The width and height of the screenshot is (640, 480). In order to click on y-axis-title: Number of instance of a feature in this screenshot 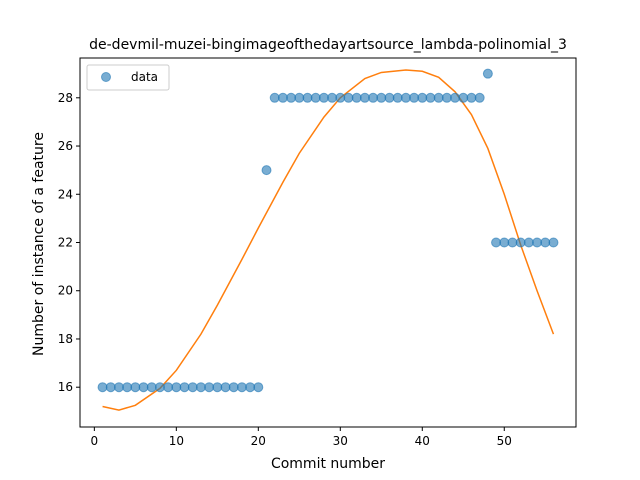, I will do `click(39, 244)`.